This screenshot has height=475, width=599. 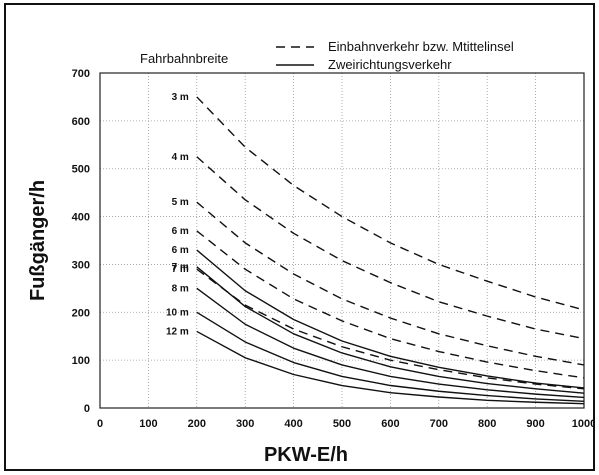 What do you see at coordinates (306, 455) in the screenshot?
I see `x-axis-title: PKW-E/h` at bounding box center [306, 455].